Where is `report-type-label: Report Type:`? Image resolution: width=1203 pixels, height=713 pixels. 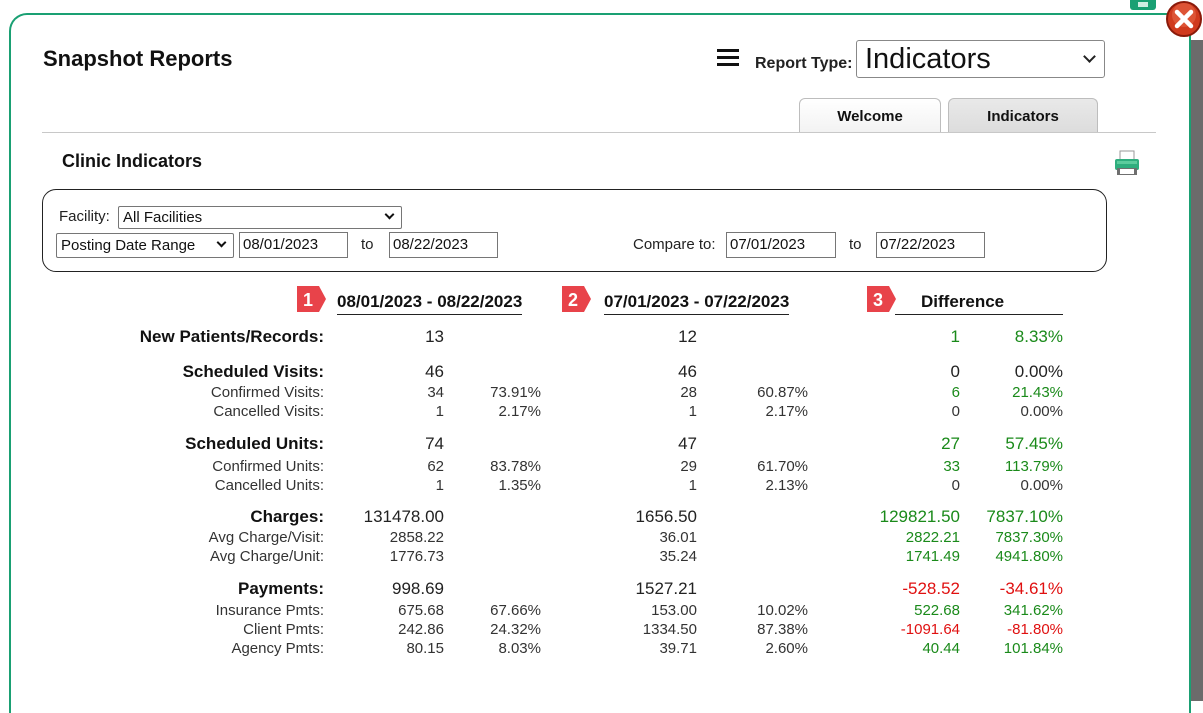
report-type-label: Report Type: is located at coordinates (804, 63).